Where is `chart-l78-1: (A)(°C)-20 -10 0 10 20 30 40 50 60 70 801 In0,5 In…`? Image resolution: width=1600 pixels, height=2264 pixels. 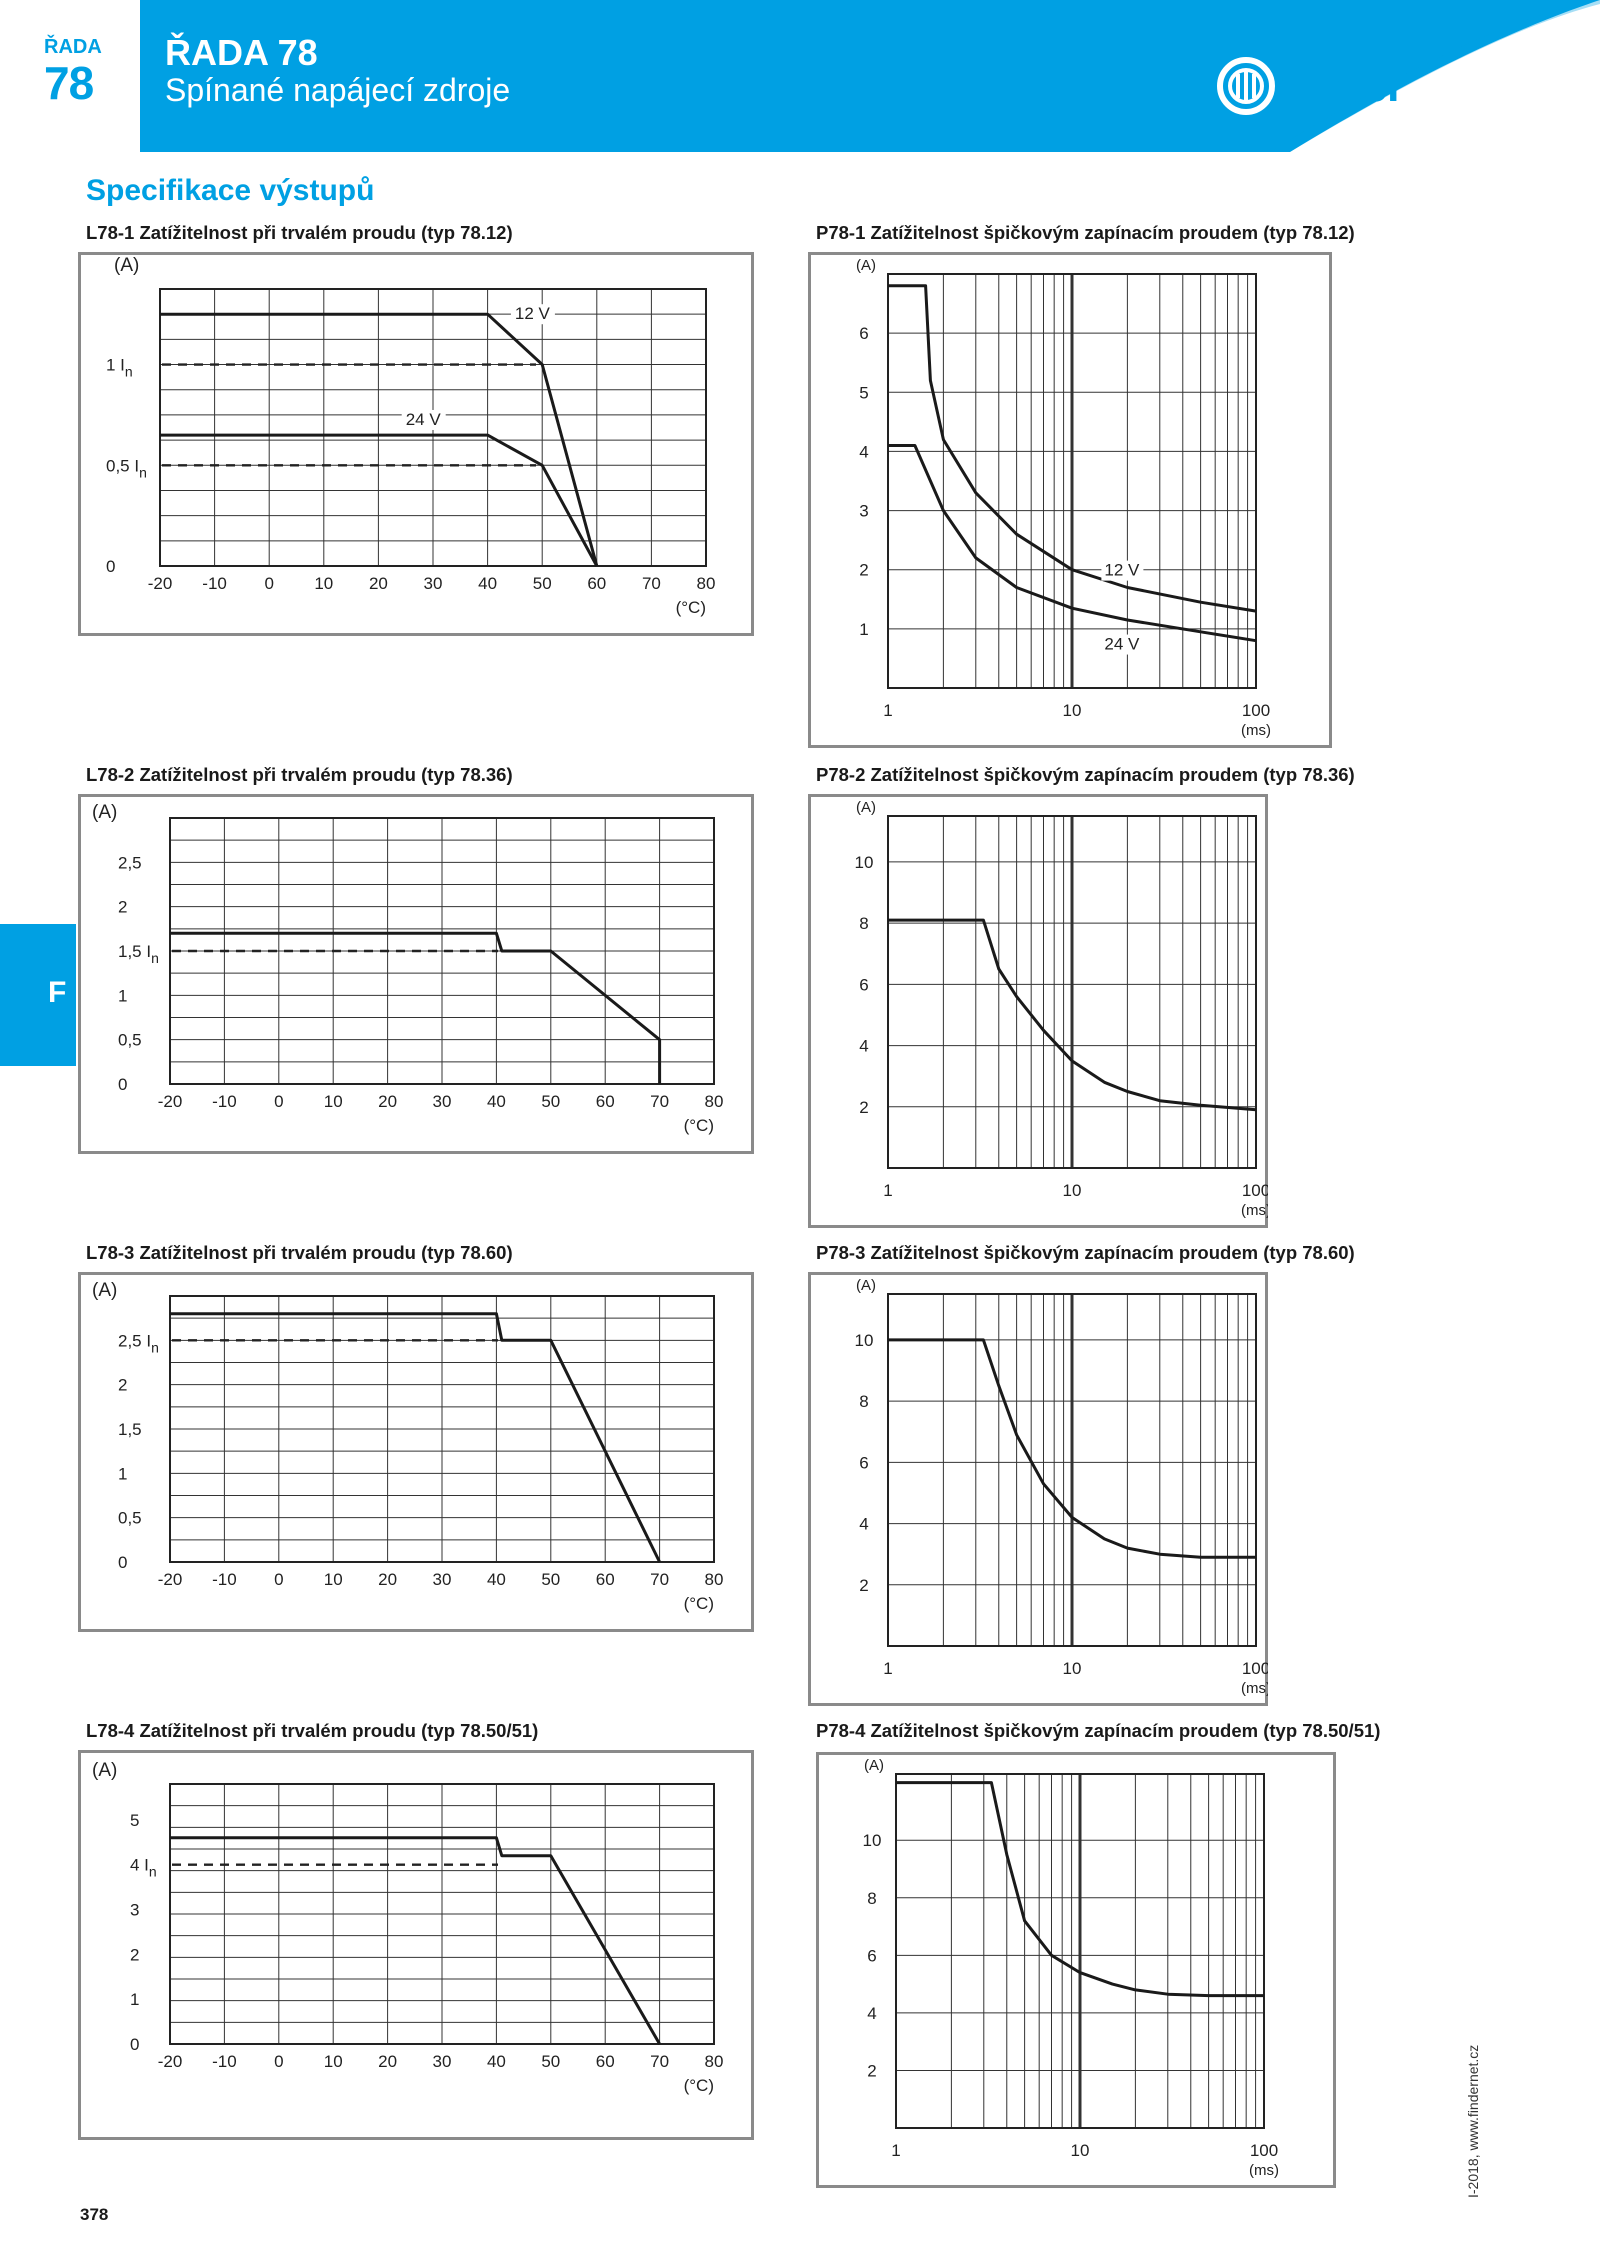
chart-l78-1: (A)(°C)-20 -10 0 10 20 30 40 50 60 70 801 In0,5 In… is located at coordinates (416, 444).